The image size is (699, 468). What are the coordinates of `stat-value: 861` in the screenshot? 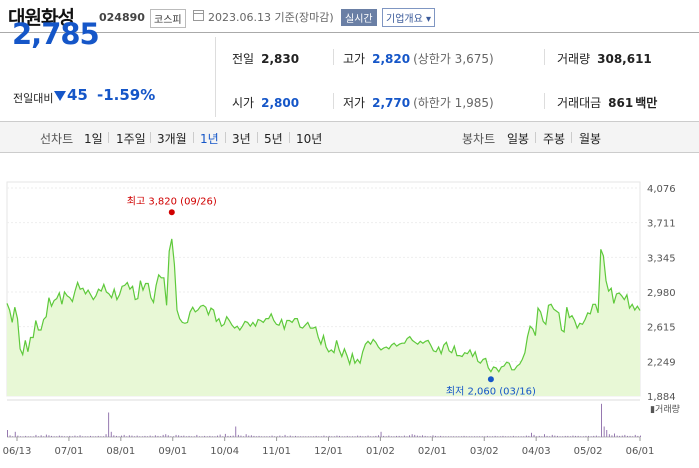 It's located at (621, 103).